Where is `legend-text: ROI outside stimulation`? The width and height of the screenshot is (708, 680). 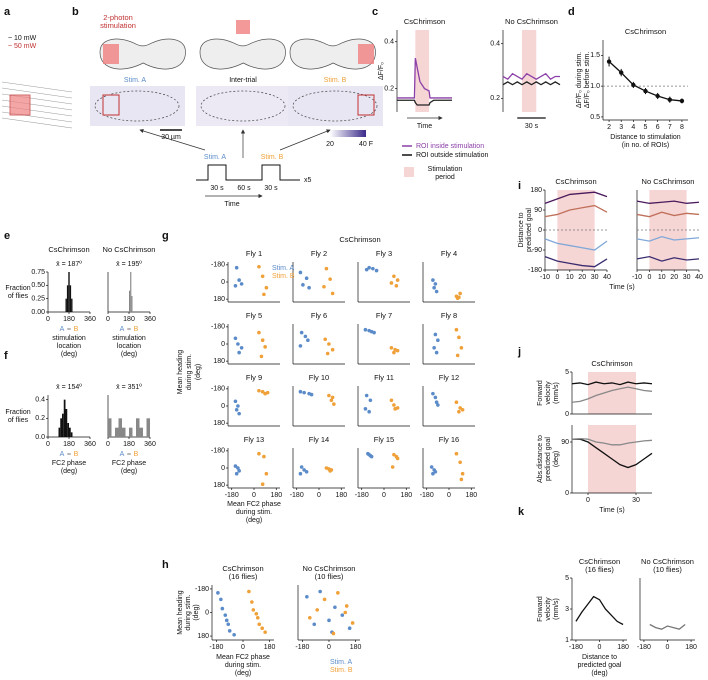
legend-text: ROI outside stimulation is located at coordinates (452, 155).